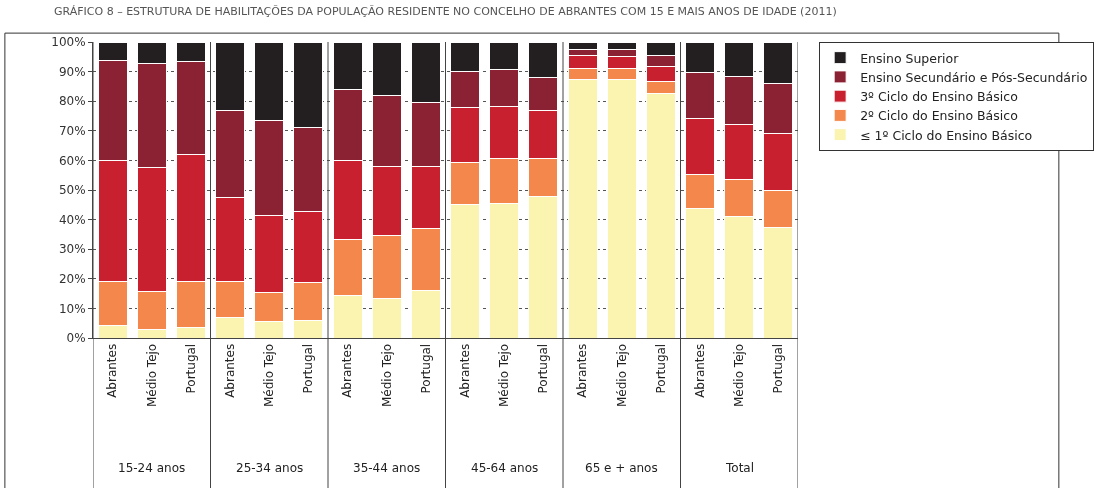  What do you see at coordinates (72, 101) in the screenshot?
I see `y-tick-label: 80%` at bounding box center [72, 101].